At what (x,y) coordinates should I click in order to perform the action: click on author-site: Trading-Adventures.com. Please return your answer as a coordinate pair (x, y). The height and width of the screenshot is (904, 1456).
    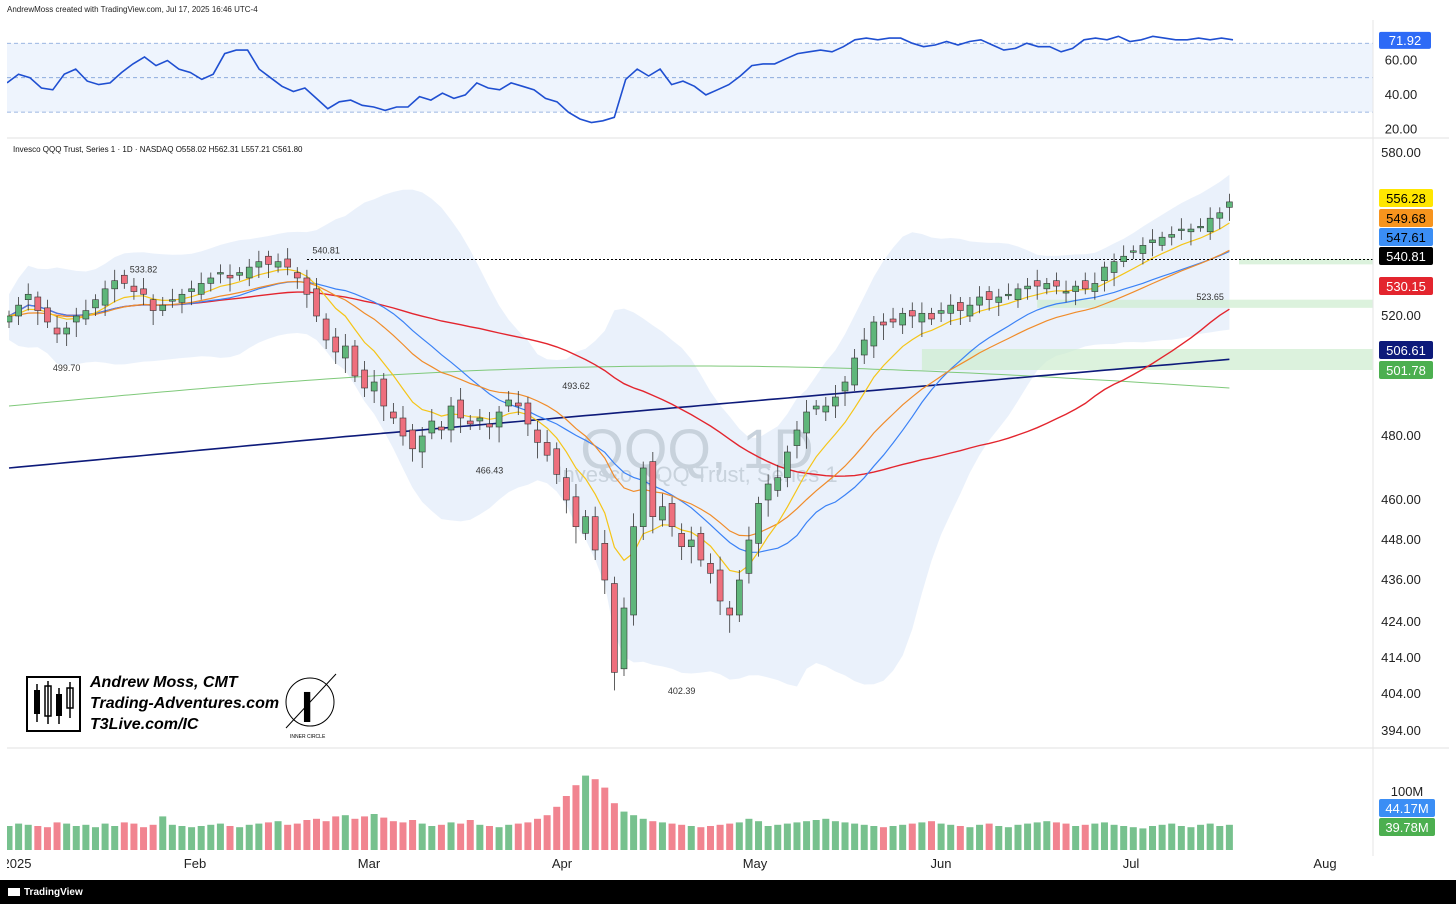
    Looking at the image, I should click on (185, 703).